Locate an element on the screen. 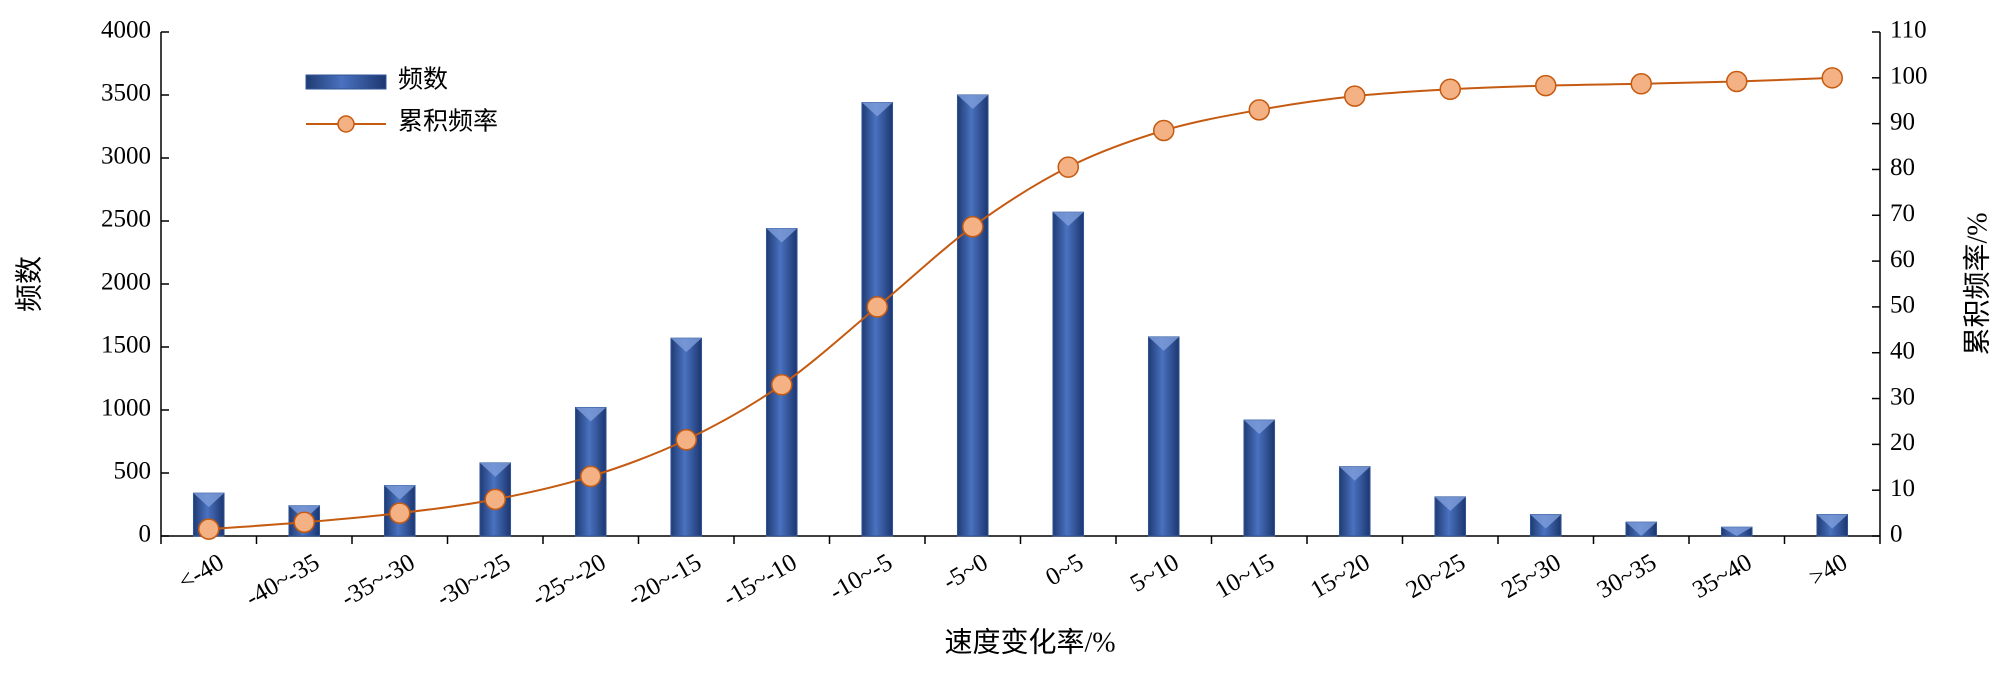 The height and width of the screenshot is (673, 2009). y-tick-label: 1500 is located at coordinates (126, 345).